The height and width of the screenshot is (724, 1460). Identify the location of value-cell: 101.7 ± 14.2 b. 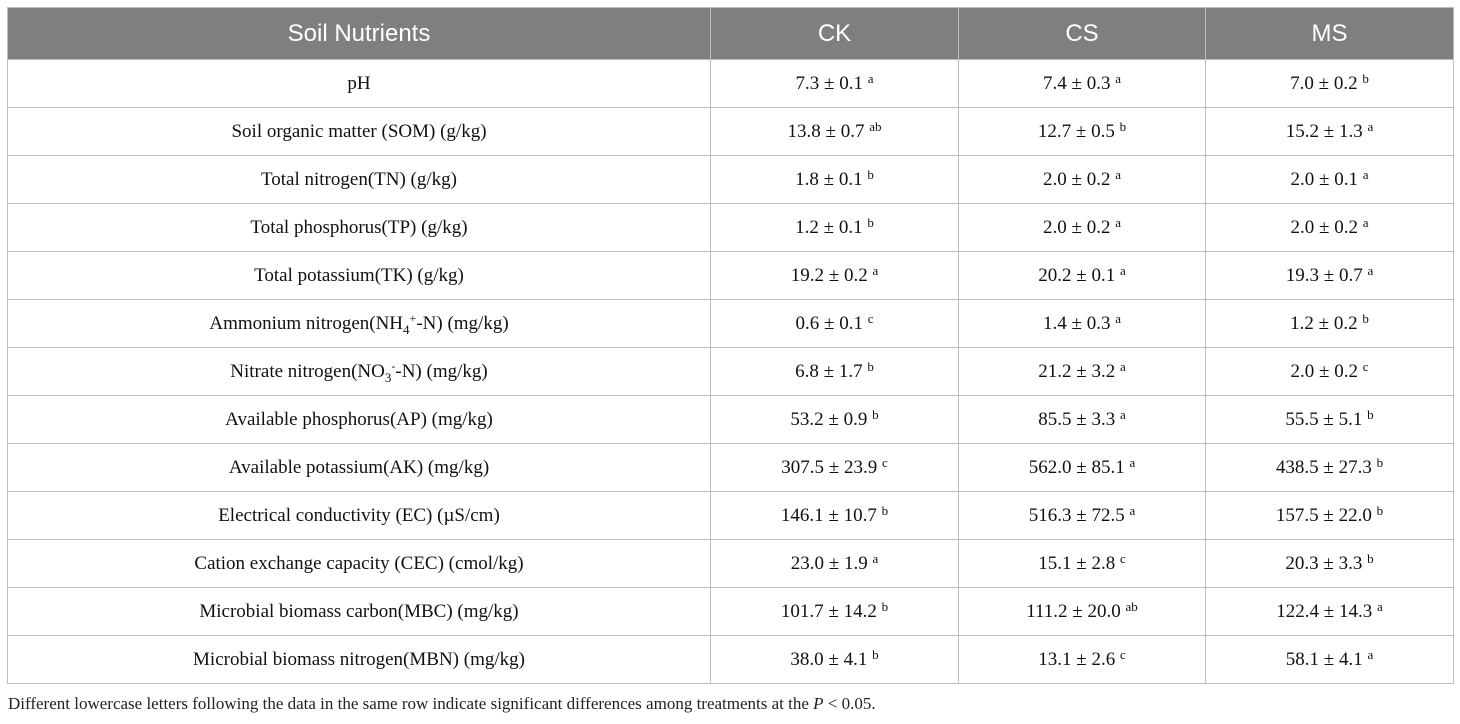
(834, 611).